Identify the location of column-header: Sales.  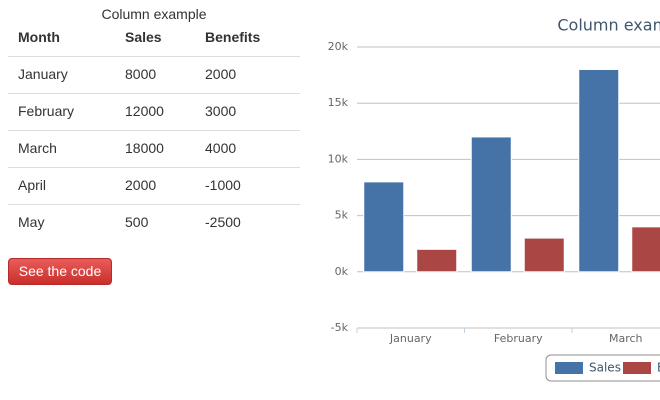
(143, 37).